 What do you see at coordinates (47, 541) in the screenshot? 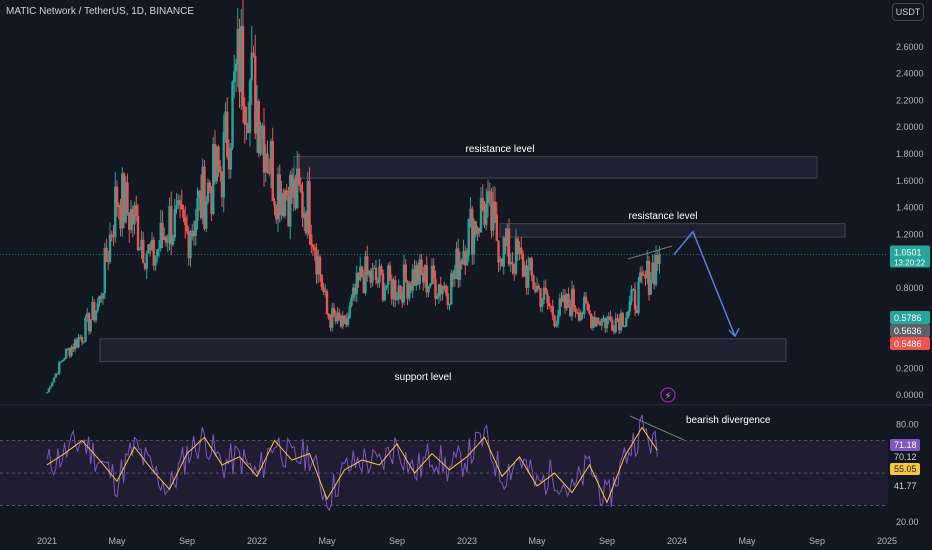
I see `time-tick-label: 2021` at bounding box center [47, 541].